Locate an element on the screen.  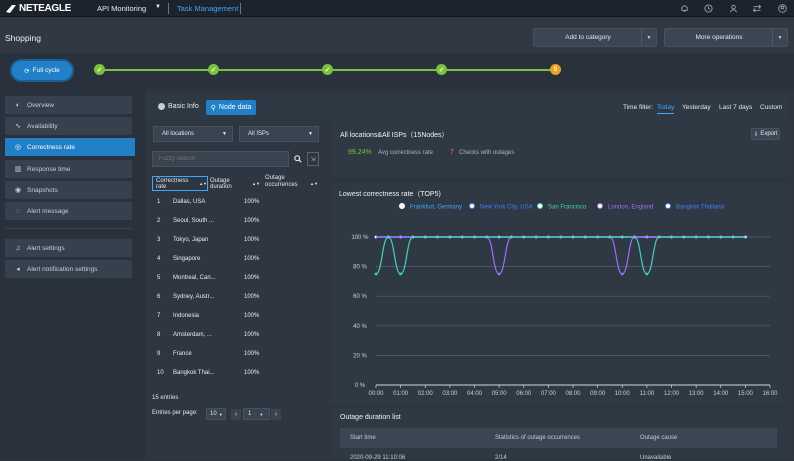
avg-correctness-label: Avg correctness rate is located at coordinates (405, 153).